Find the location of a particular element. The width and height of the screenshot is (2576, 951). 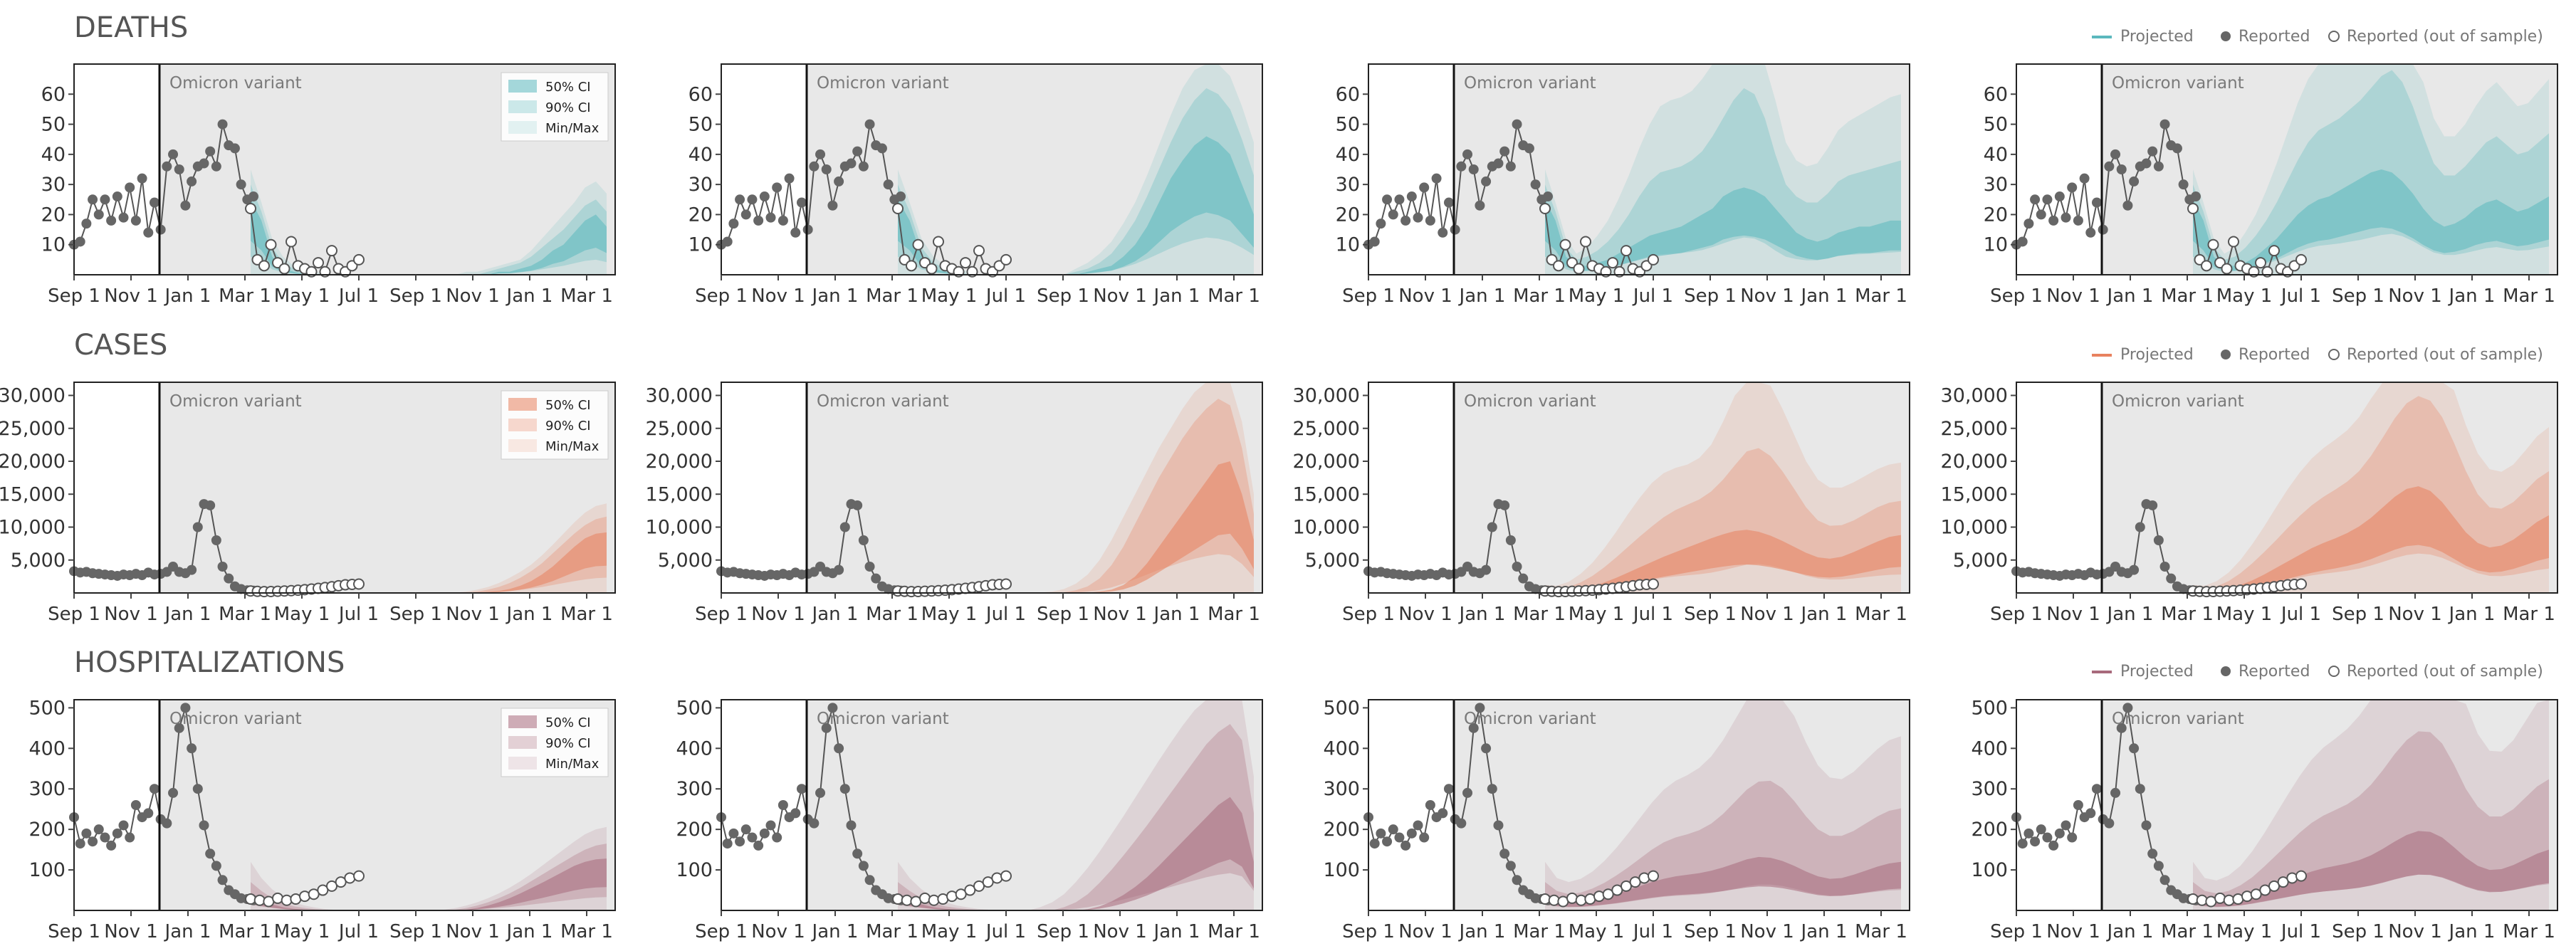

y-tick-label: 30,000 is located at coordinates (1326, 396).